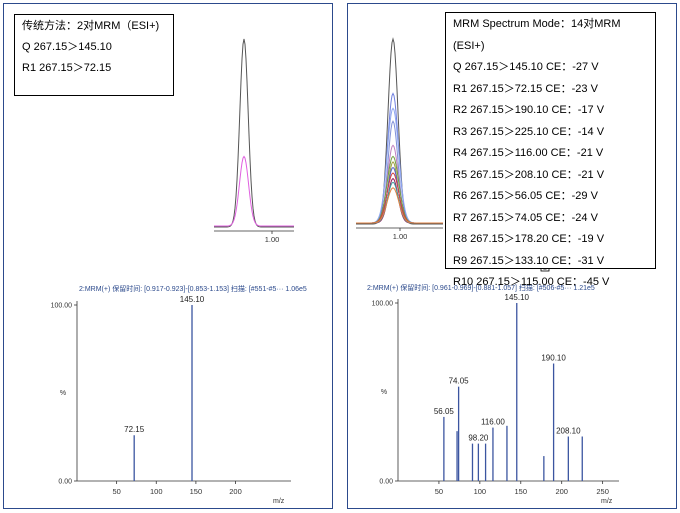 The width and height of the screenshot is (680, 513). What do you see at coordinates (537, 24) in the screenshot?
I see `right-info-title: MRM Spectrum Mode：14对MRM` at bounding box center [537, 24].